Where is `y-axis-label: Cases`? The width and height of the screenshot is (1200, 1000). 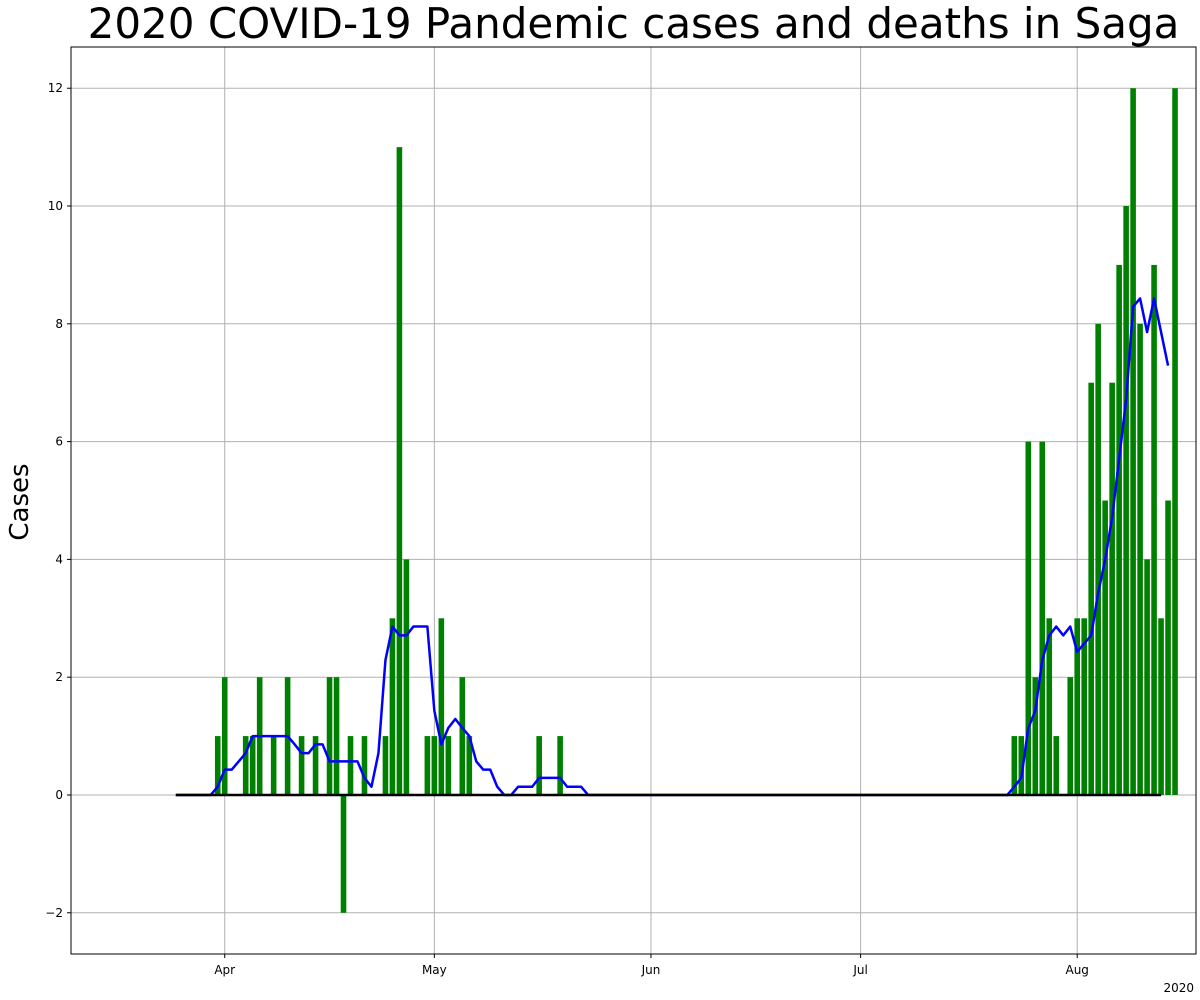
y-axis-label: Cases is located at coordinates (20, 501).